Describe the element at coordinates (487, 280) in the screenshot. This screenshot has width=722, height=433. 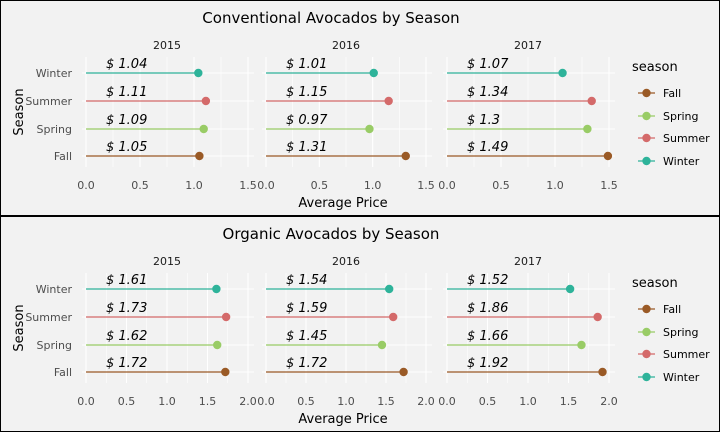
I see `price-label-winter: $ 1.52` at that location.